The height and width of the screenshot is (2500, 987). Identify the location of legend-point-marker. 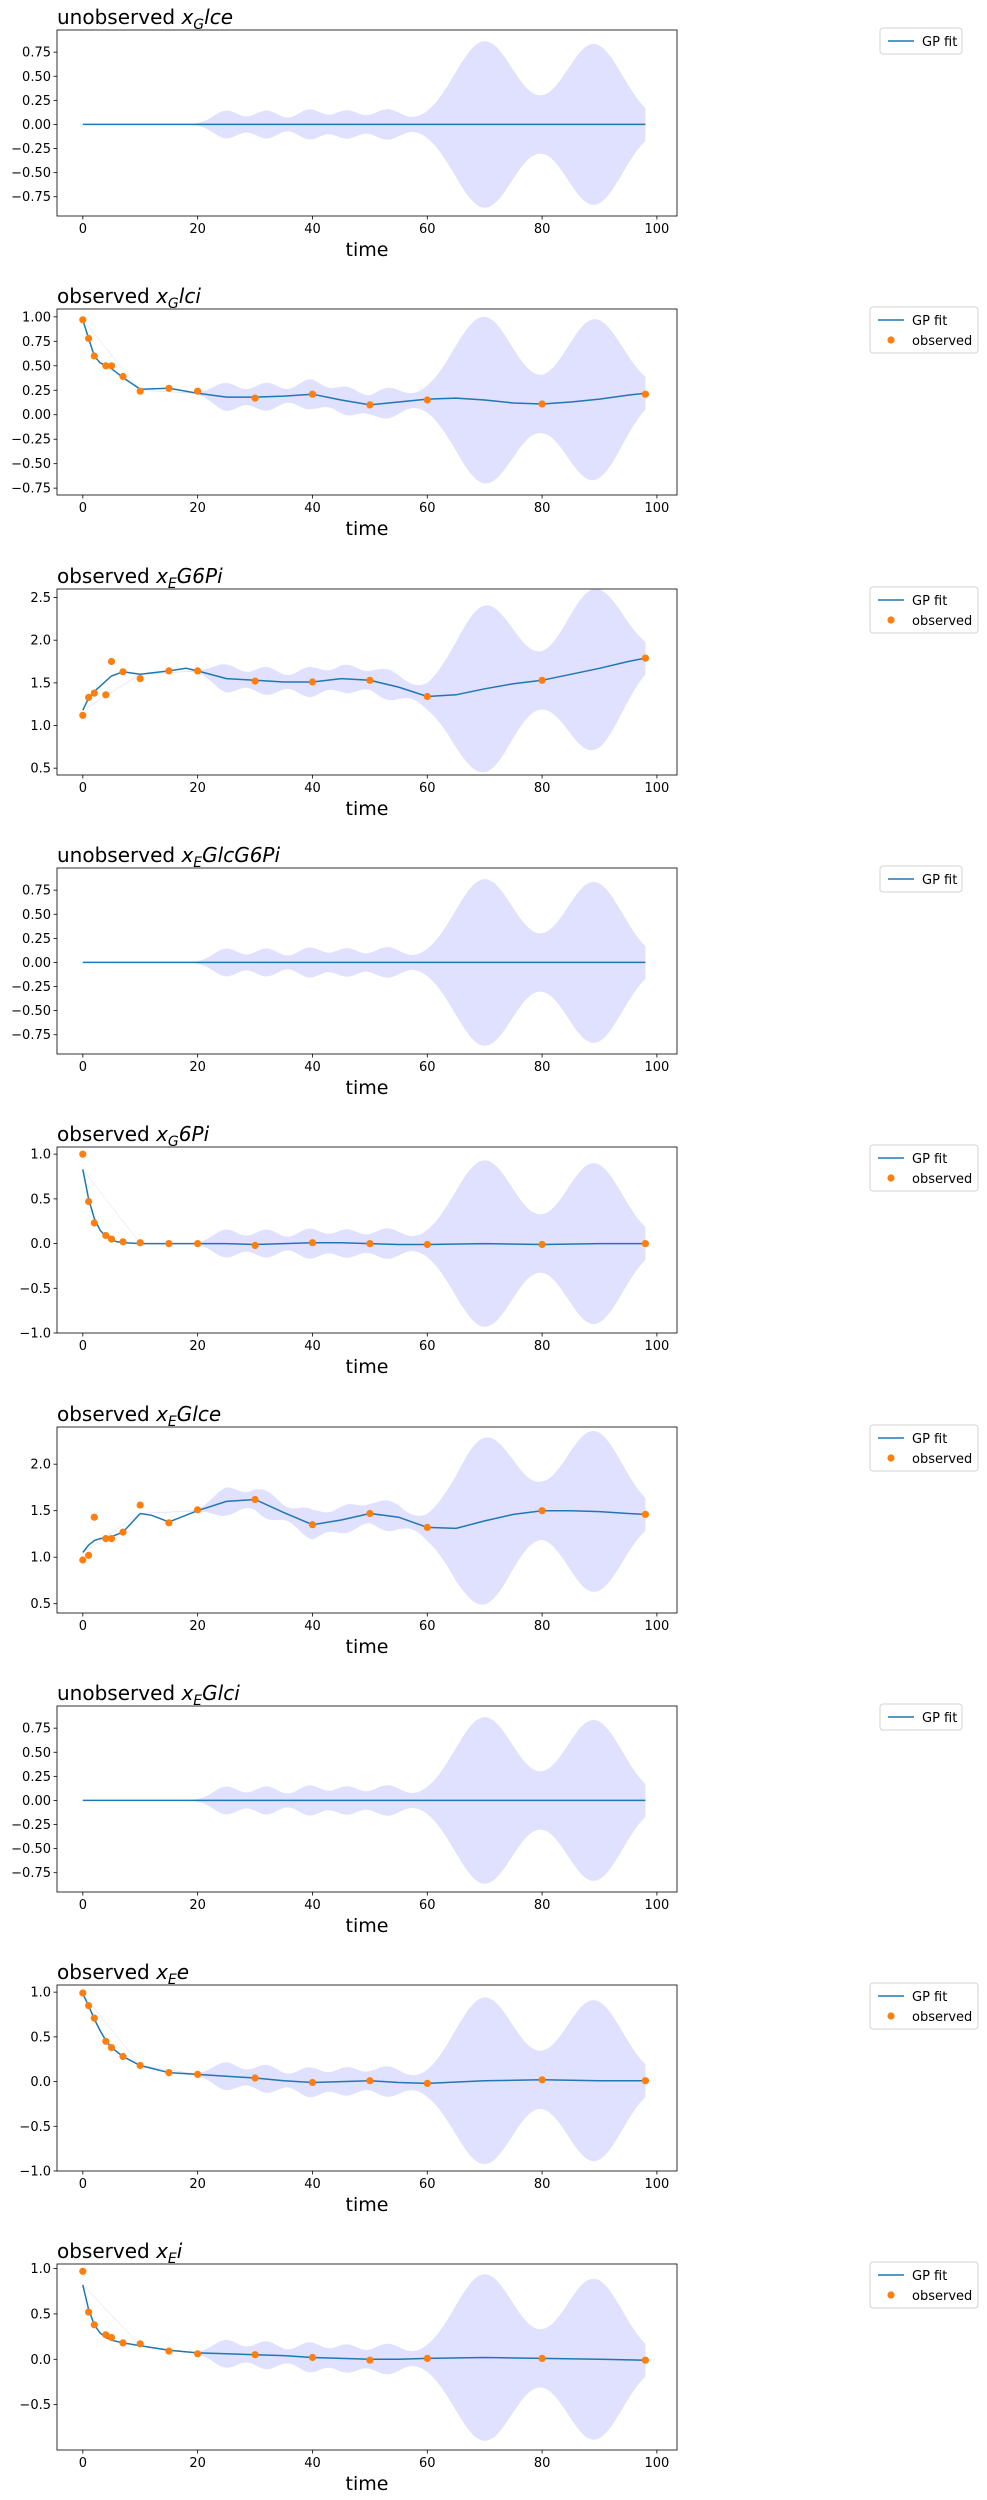
(891, 2016).